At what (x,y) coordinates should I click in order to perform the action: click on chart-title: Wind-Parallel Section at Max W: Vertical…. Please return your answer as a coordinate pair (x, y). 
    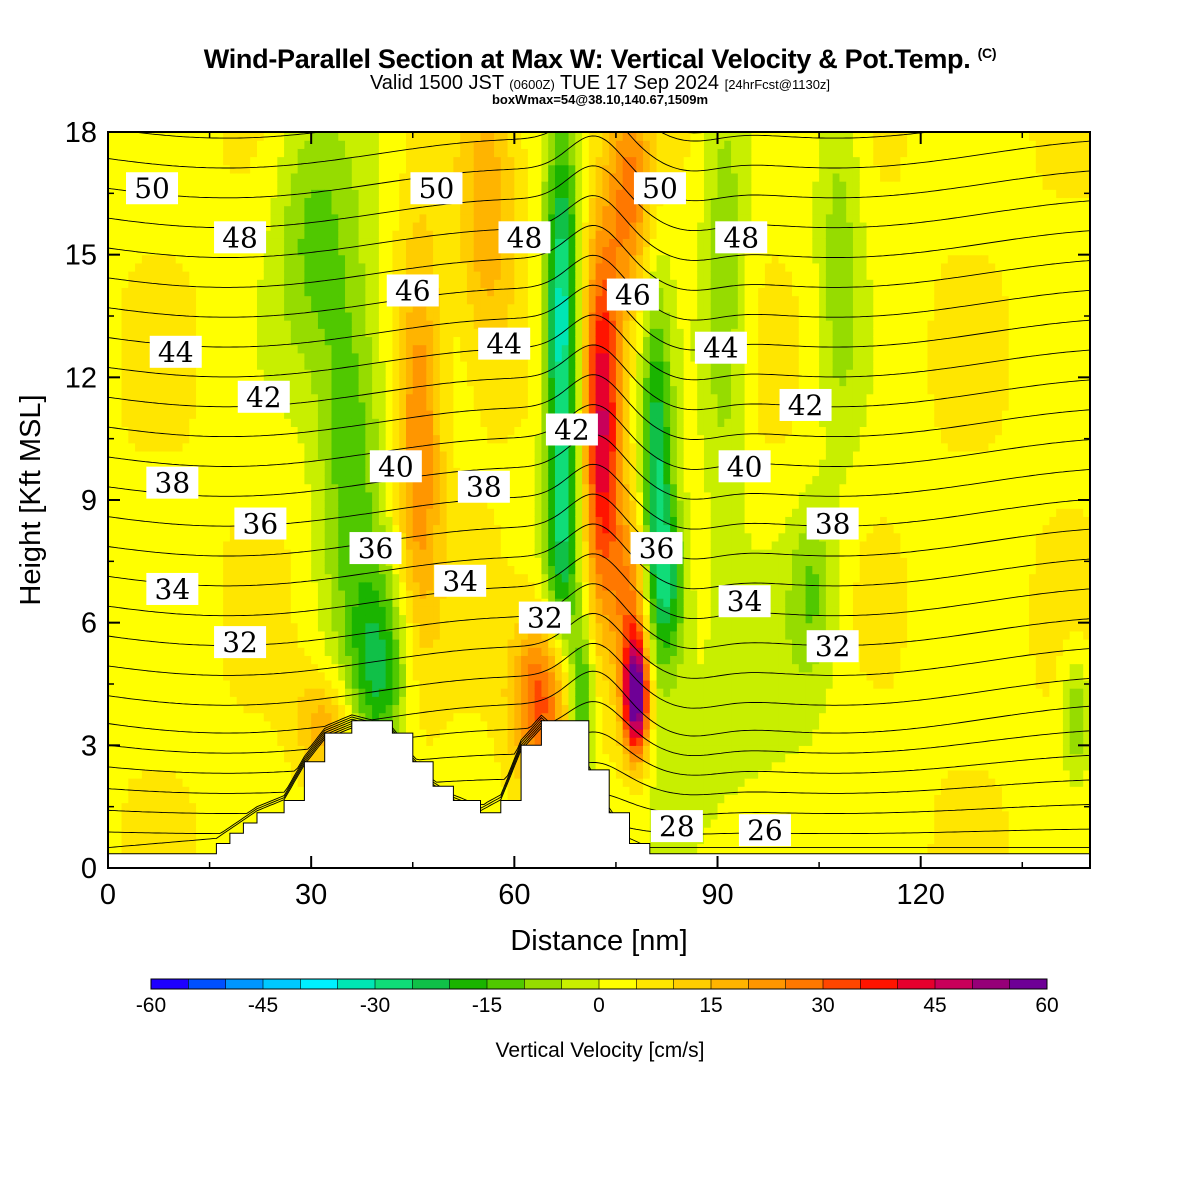
    Looking at the image, I should click on (600, 59).